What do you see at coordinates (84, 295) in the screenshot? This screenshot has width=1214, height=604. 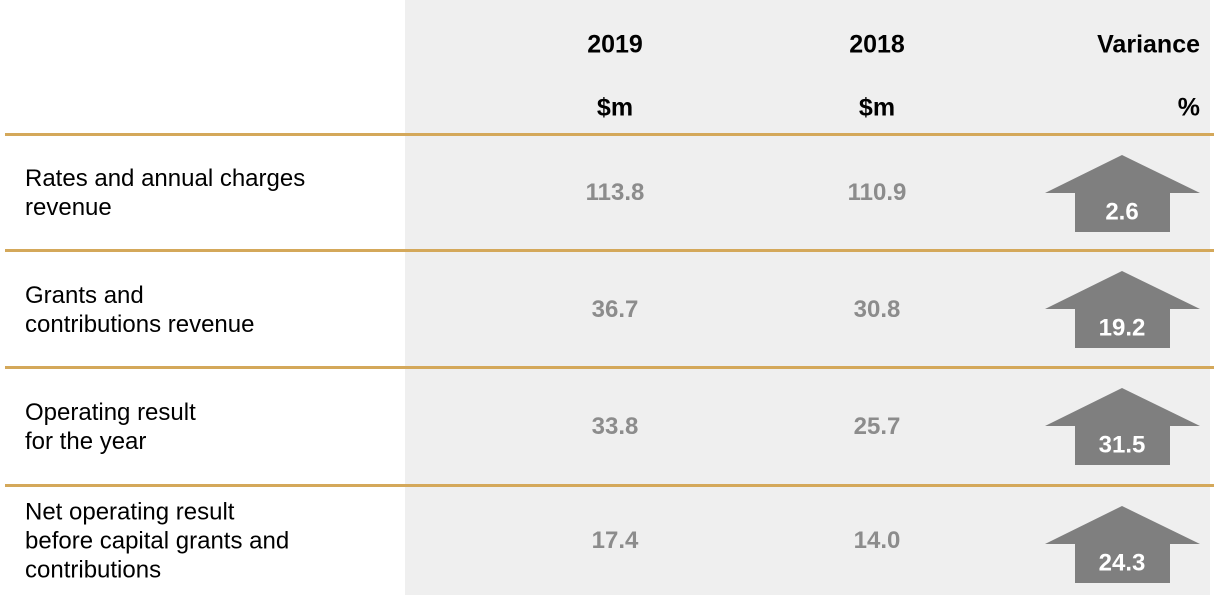 I see `row-label-line: Grants and` at bounding box center [84, 295].